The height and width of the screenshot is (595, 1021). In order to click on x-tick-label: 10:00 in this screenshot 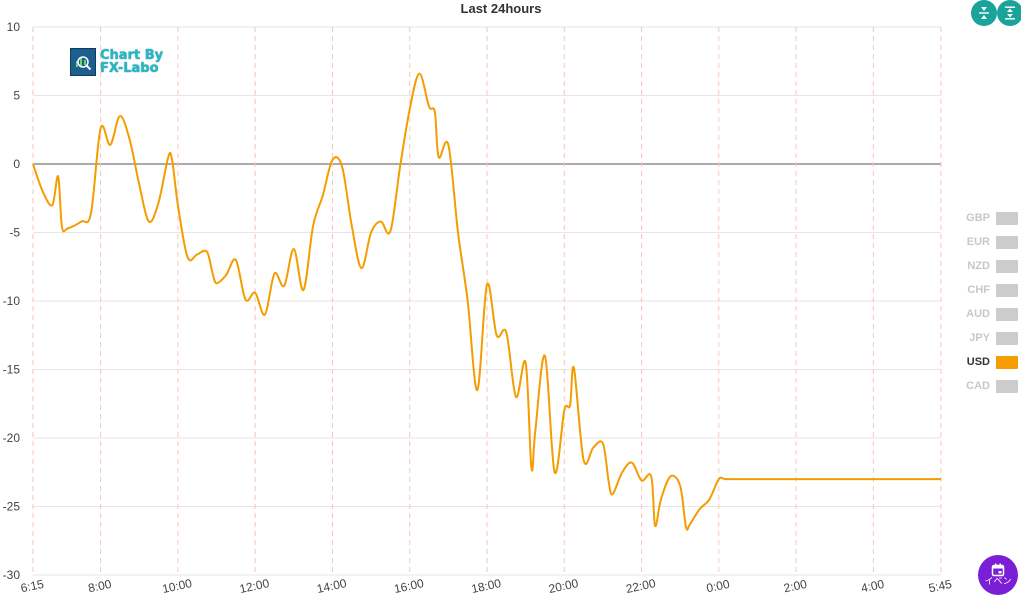, I will do `click(177, 585)`.